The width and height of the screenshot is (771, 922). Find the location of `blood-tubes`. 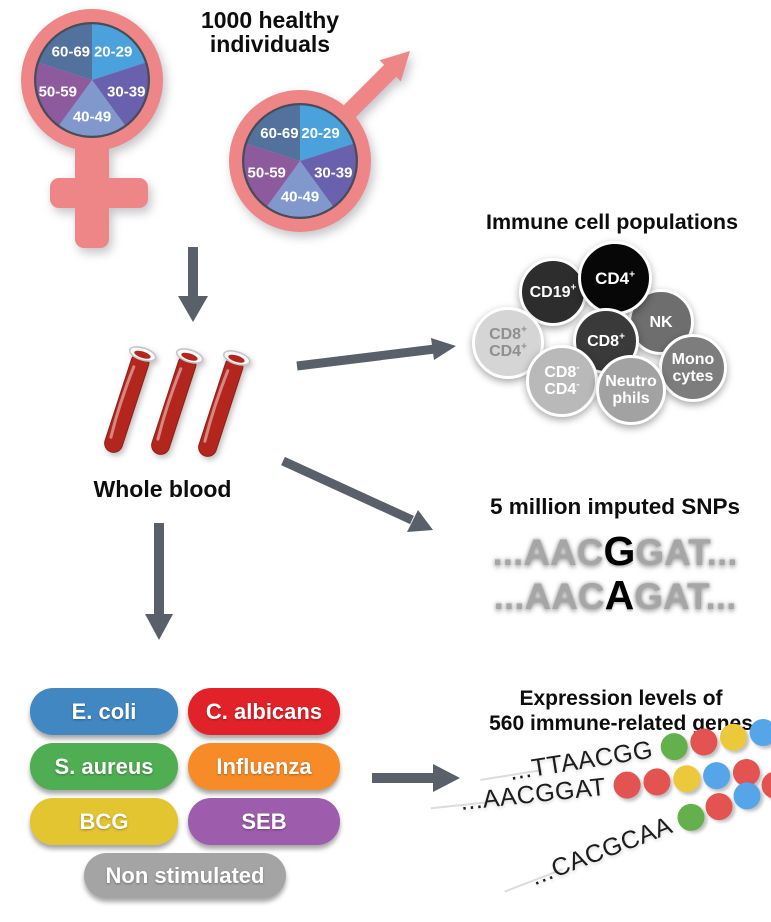

blood-tubes is located at coordinates (174, 402).